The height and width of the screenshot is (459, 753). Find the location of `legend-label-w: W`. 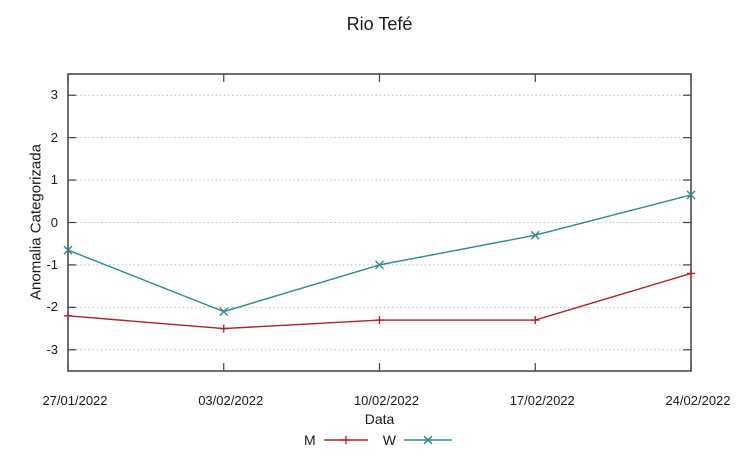

legend-label-w: W is located at coordinates (389, 440).